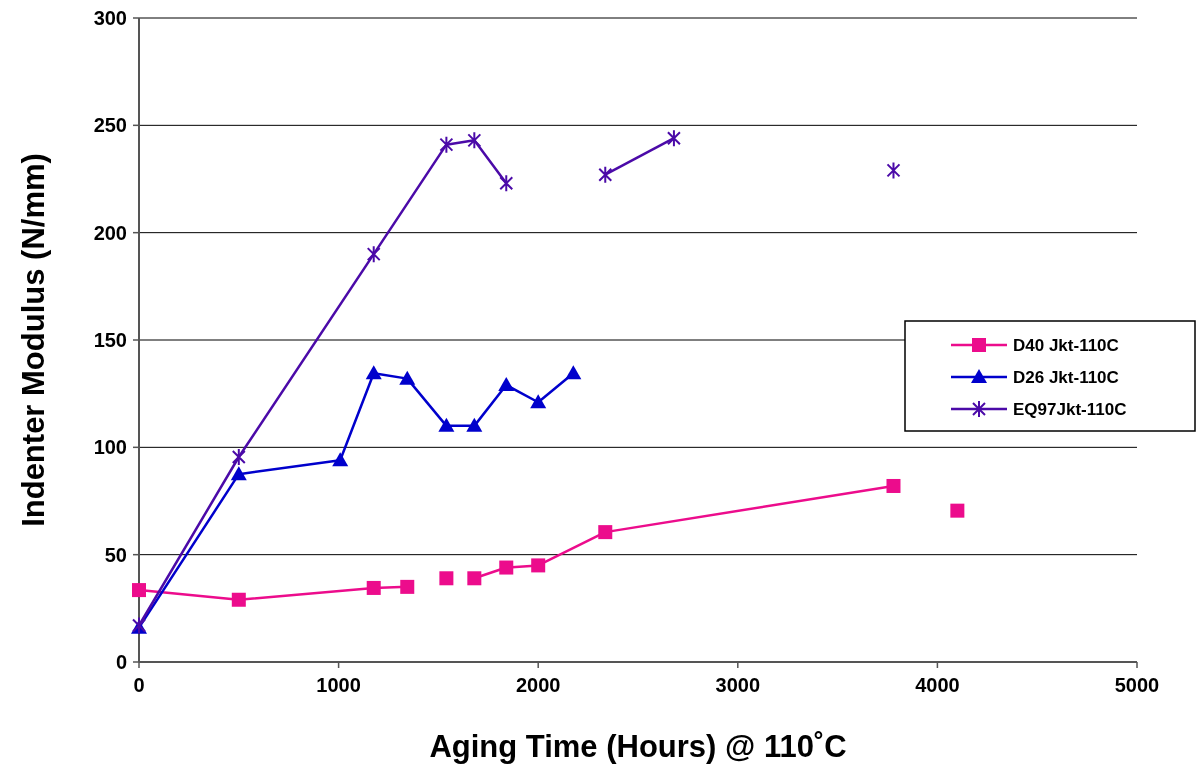  Describe the element at coordinates (121, 662) in the screenshot. I see `y-tick-label: 0` at that location.